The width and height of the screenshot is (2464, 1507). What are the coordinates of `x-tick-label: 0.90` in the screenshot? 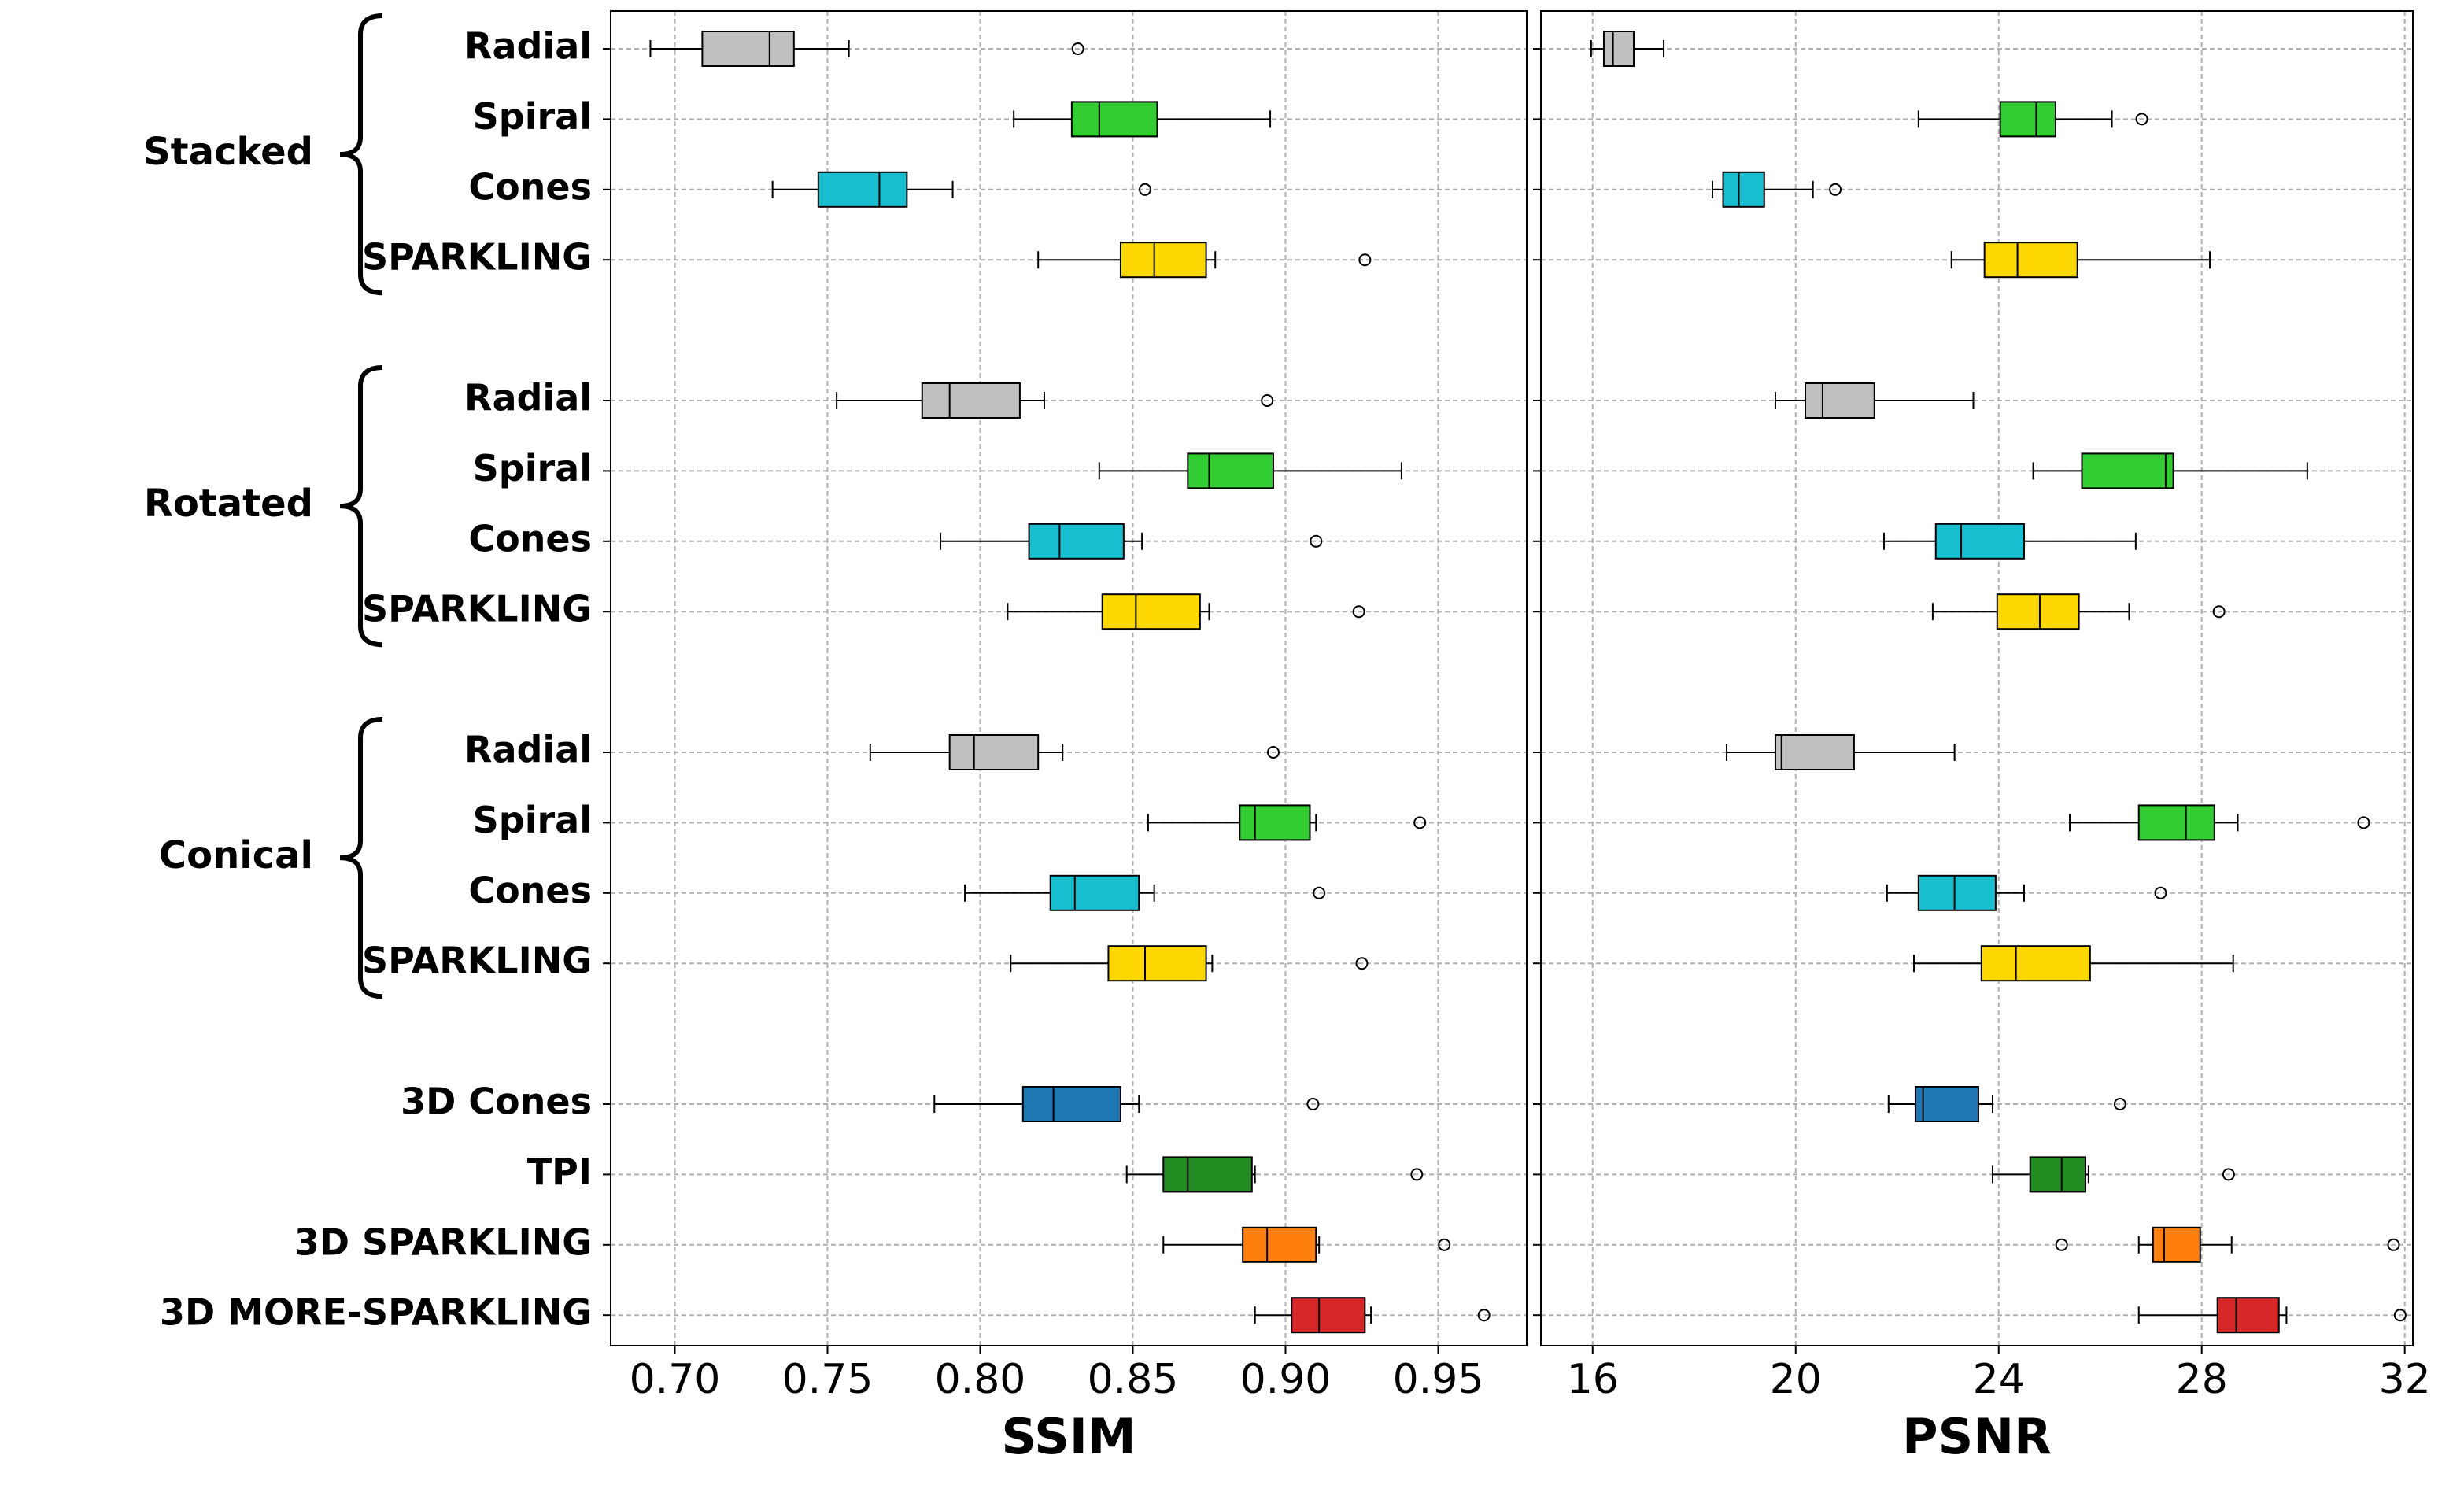 It's located at (1286, 1379).